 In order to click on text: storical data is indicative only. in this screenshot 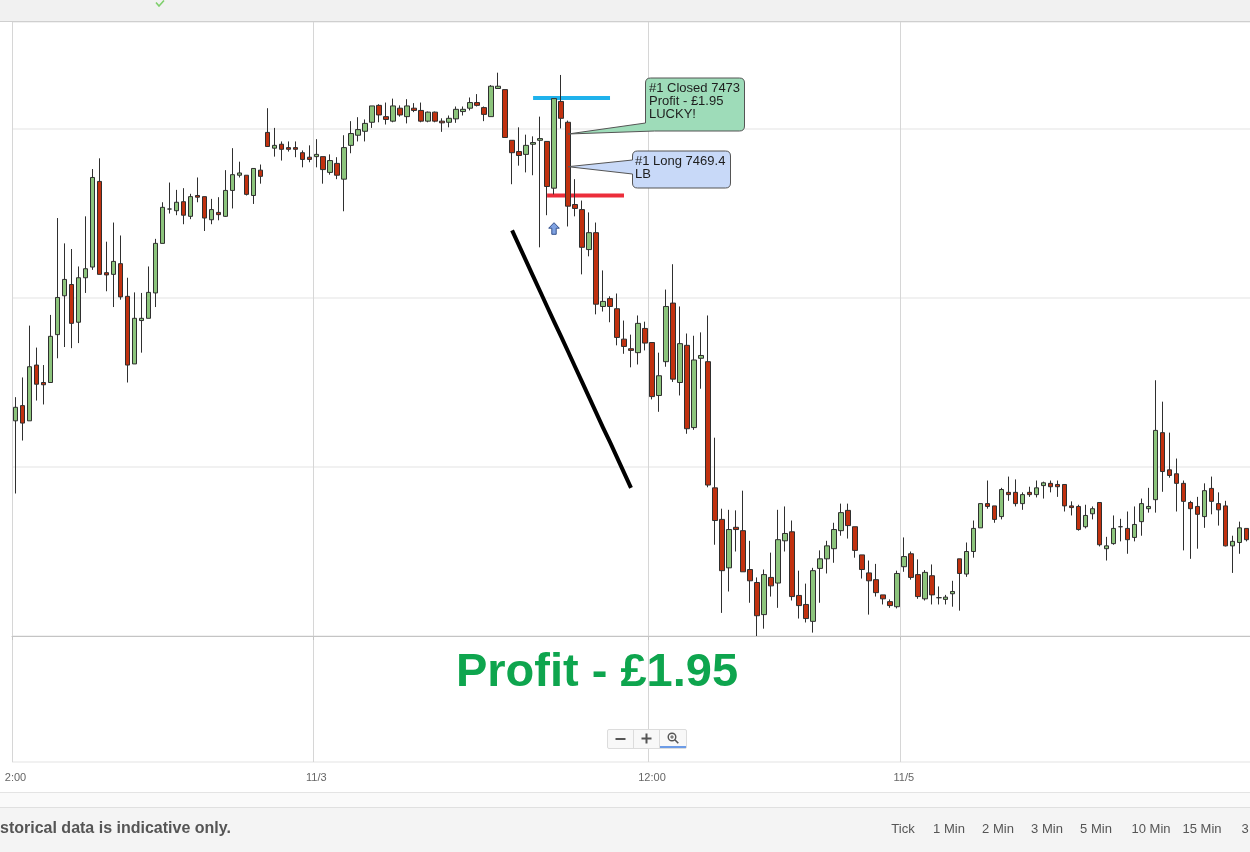, I will do `click(115, 828)`.